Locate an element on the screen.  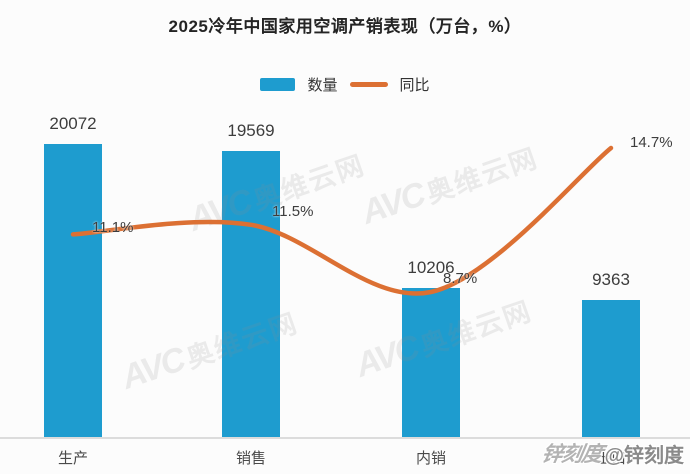
zinc-handle-text: @锌刻度 is located at coordinates (644, 455).